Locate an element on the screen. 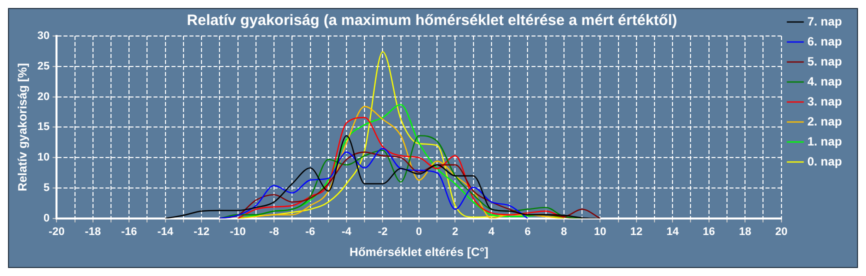 The image size is (866, 276). line-series is located at coordinates (373, 183).